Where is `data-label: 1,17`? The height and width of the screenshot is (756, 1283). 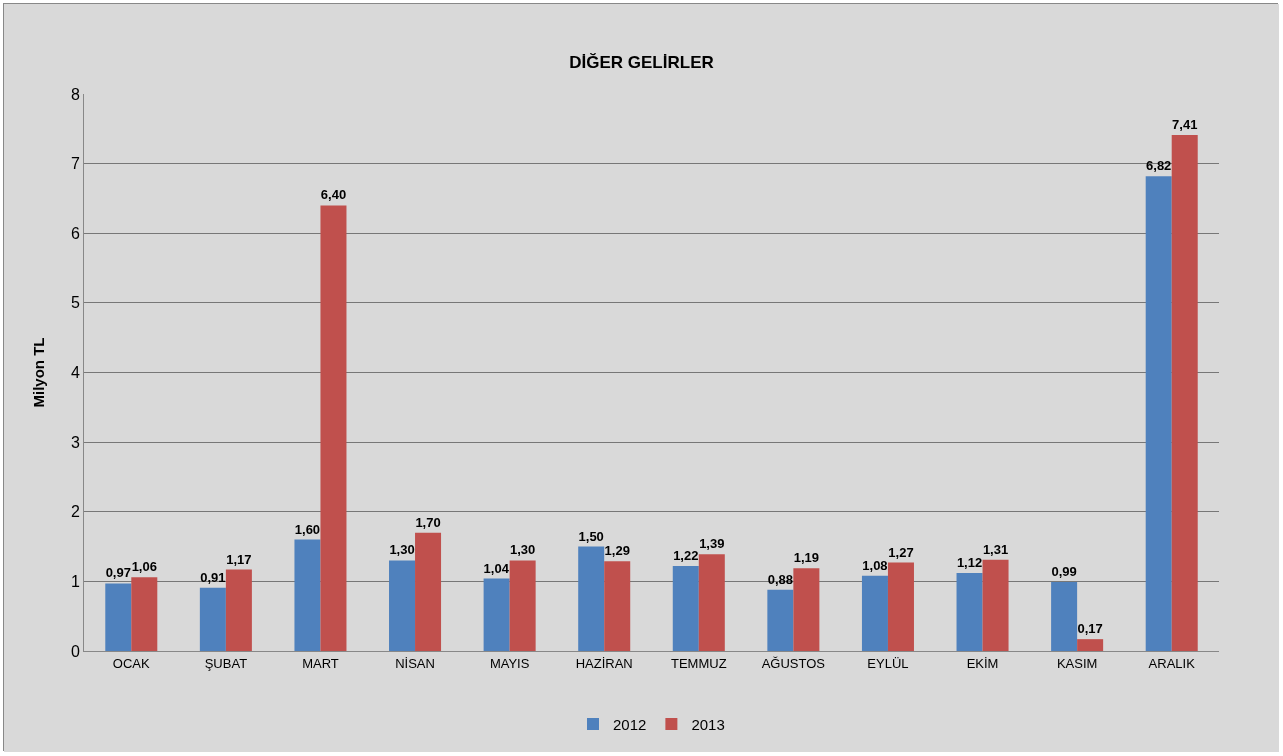 data-label: 1,17 is located at coordinates (239, 559).